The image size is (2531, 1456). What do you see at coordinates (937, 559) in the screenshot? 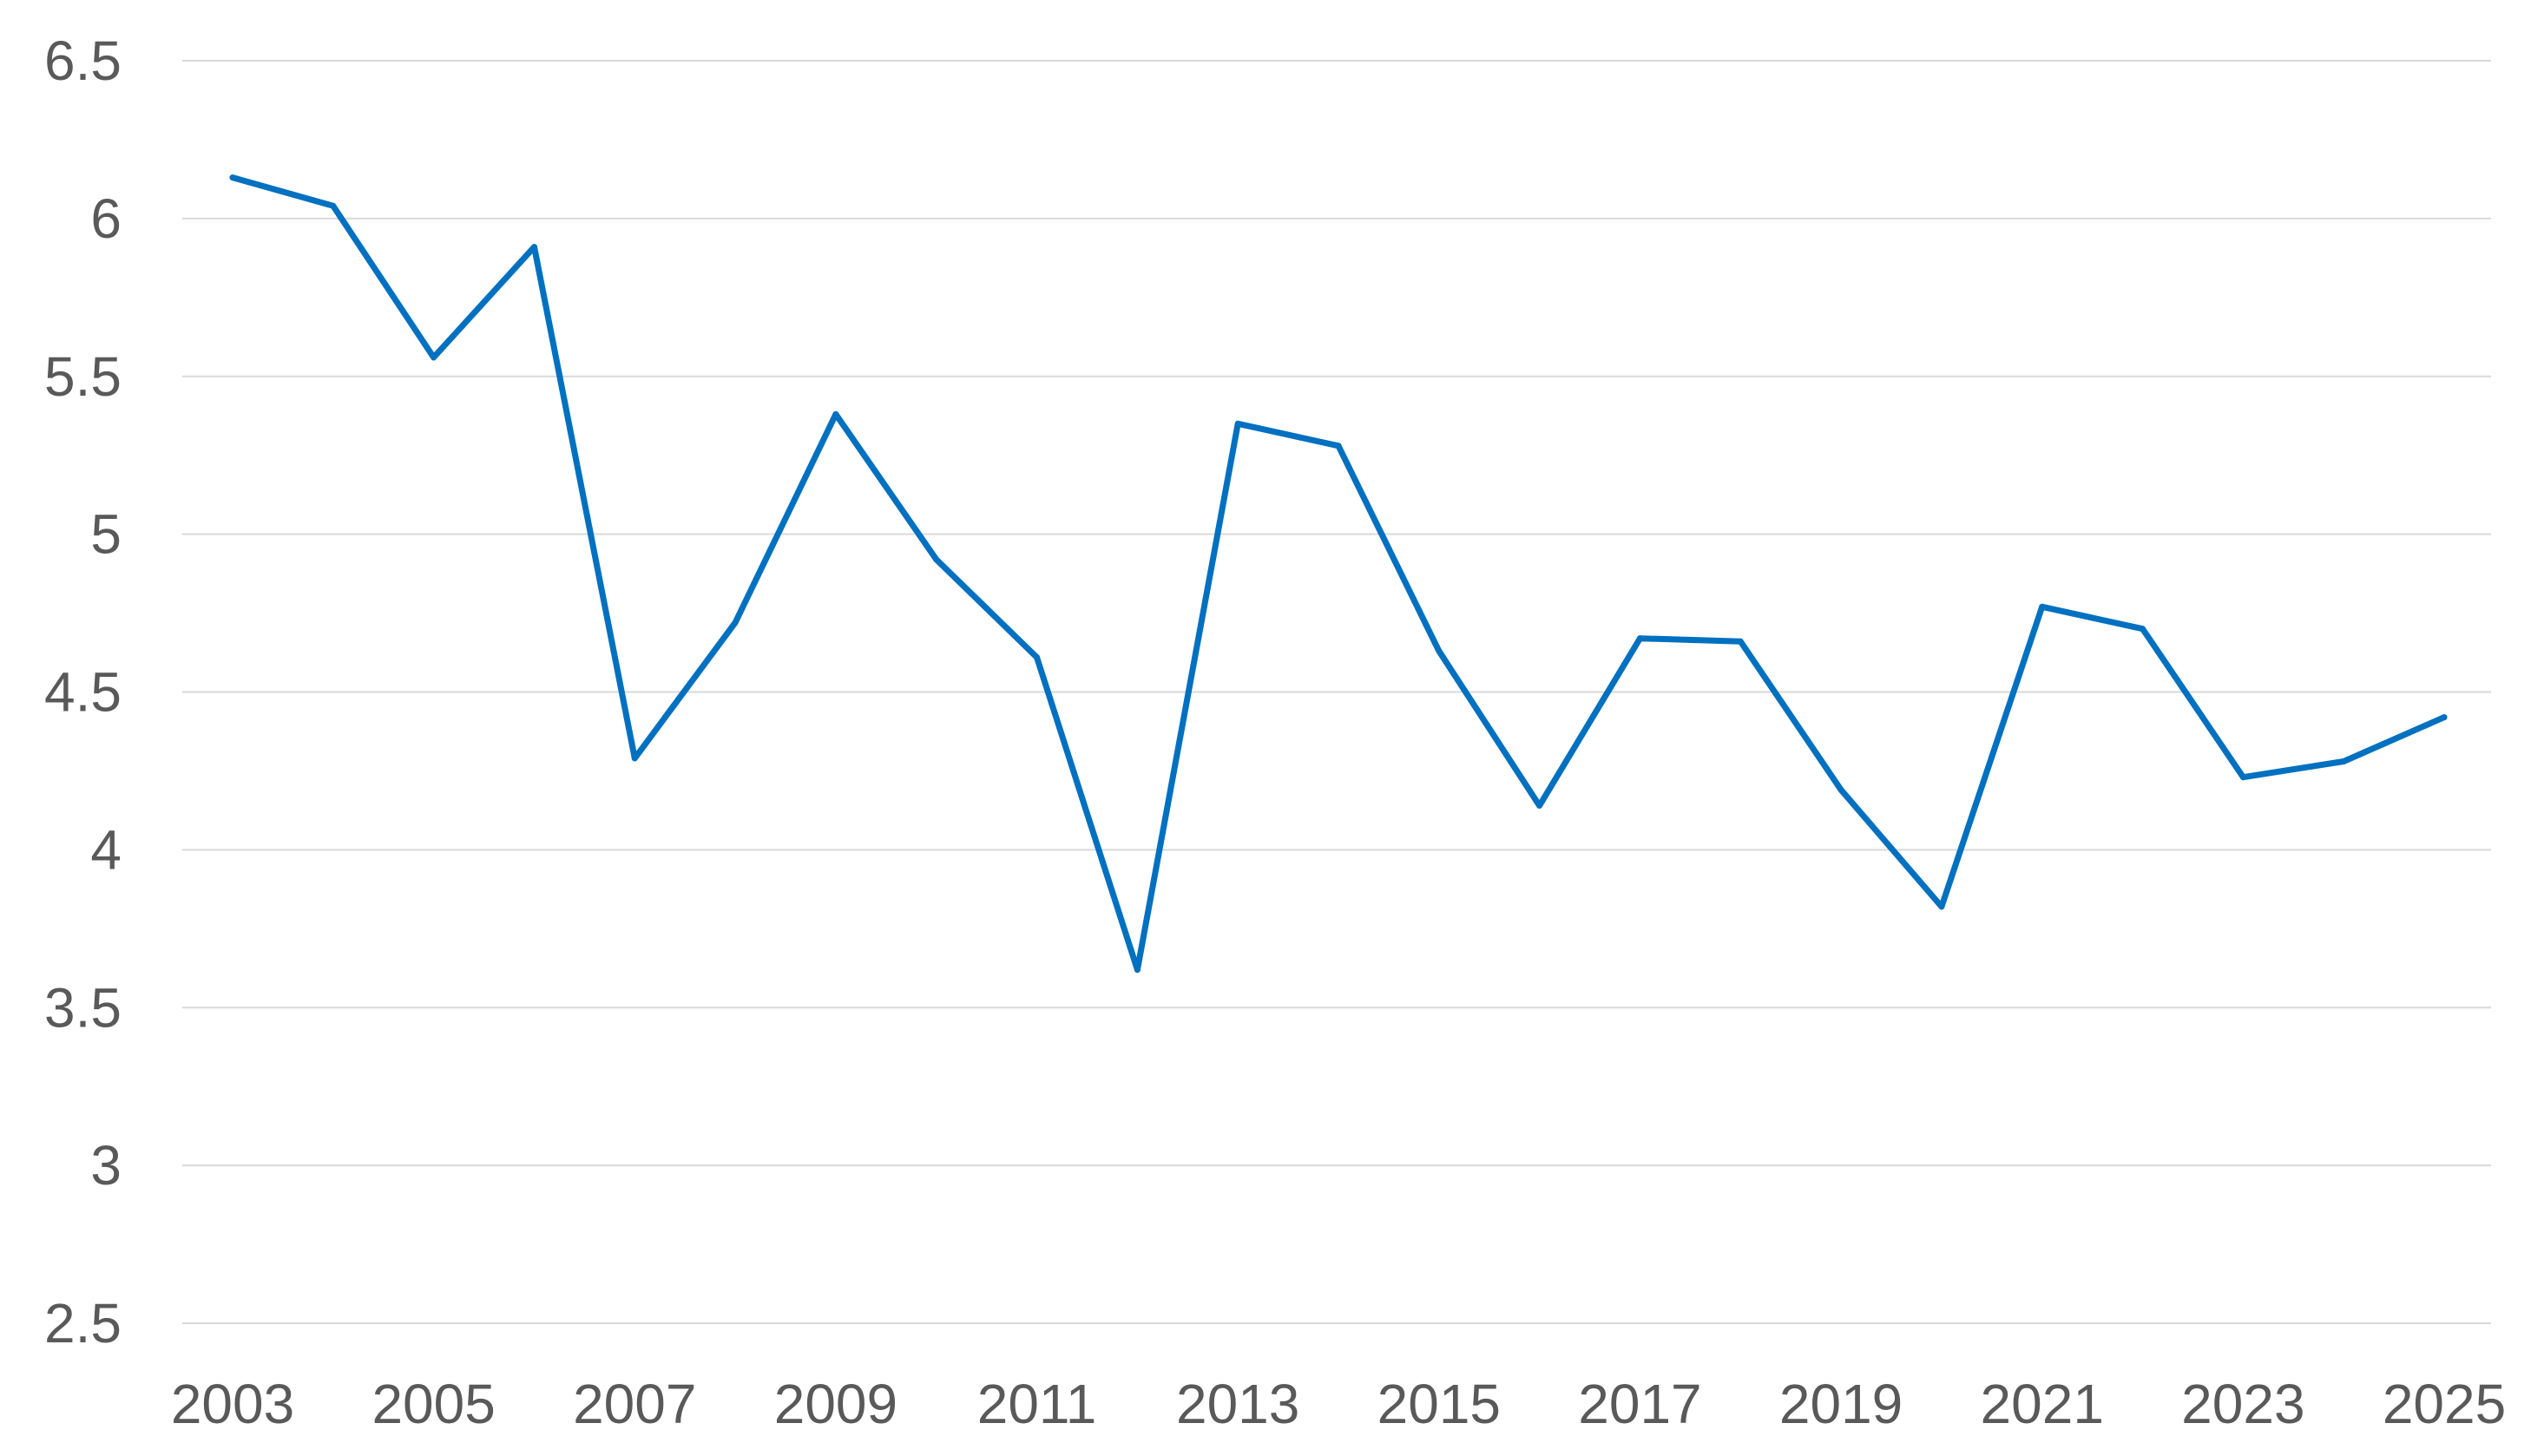
I see `data-point-2010` at bounding box center [937, 559].